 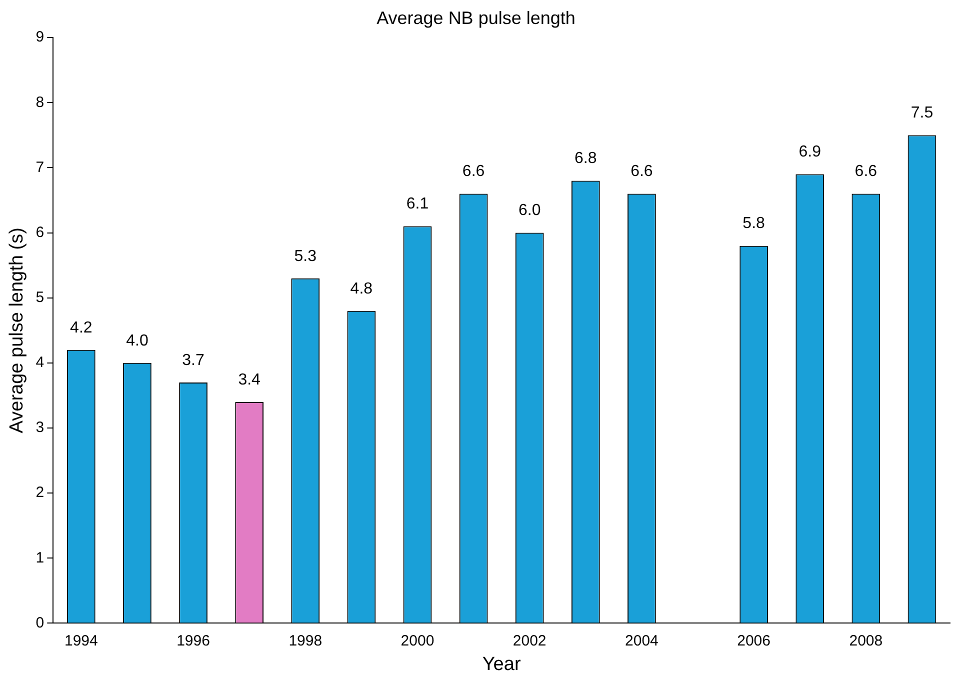 What do you see at coordinates (40, 232) in the screenshot?
I see `y-tick-label: 6` at bounding box center [40, 232].